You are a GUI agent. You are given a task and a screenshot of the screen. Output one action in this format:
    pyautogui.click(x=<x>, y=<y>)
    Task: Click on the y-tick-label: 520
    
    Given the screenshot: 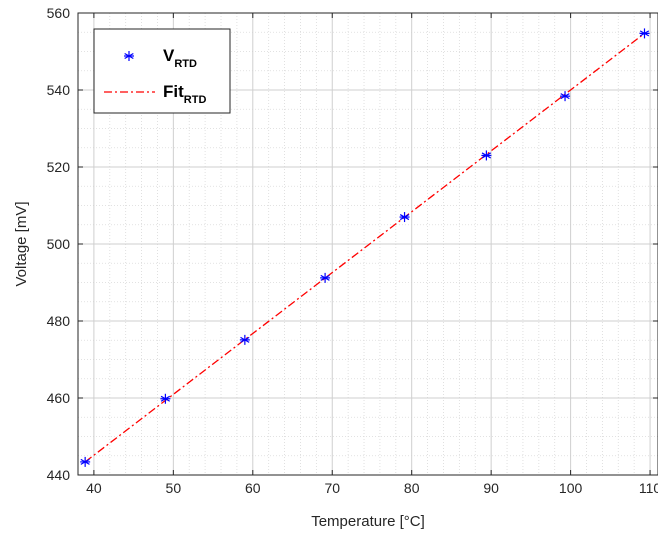 What is the action you would take?
    pyautogui.click(x=59, y=167)
    